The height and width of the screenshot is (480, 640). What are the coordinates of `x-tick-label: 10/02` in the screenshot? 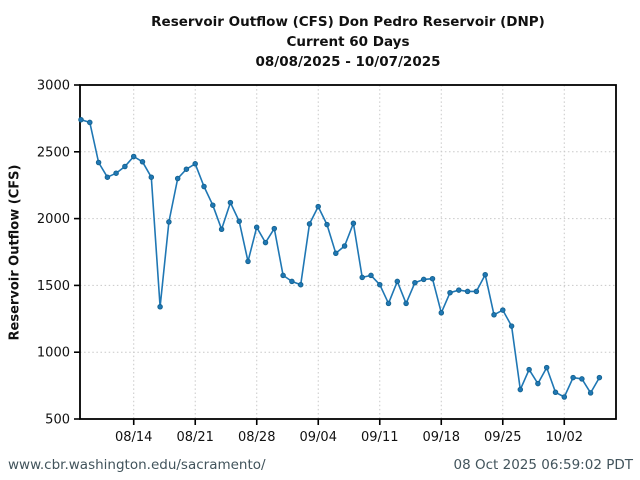 It's located at (564, 437).